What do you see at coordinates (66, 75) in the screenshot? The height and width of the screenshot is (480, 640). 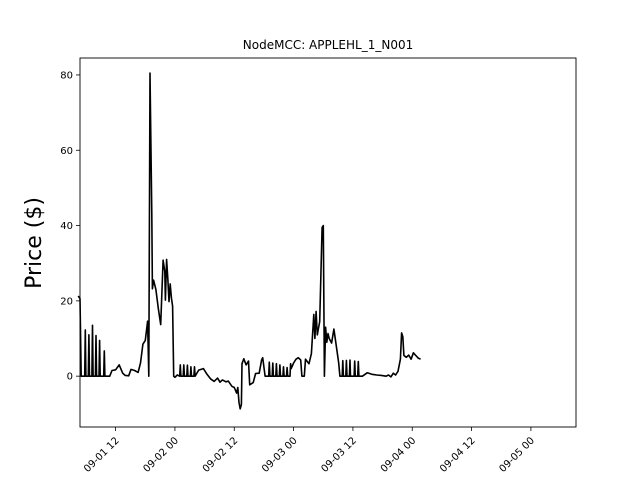 I see `y-tick-label: 80` at bounding box center [66, 75].